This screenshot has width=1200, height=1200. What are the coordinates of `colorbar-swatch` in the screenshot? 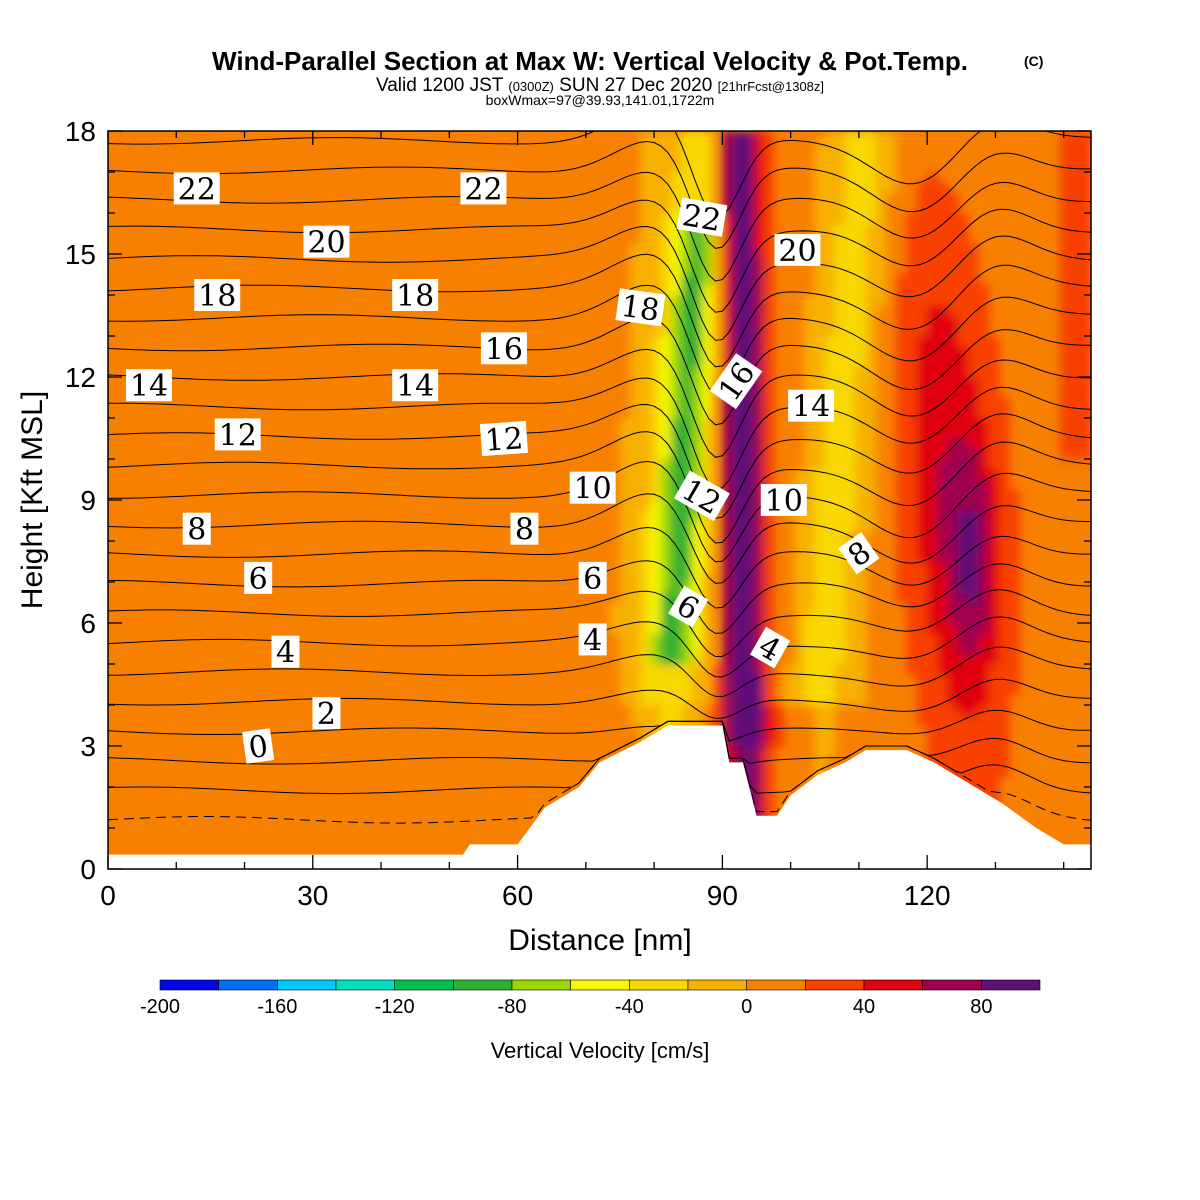 It's located at (776, 985).